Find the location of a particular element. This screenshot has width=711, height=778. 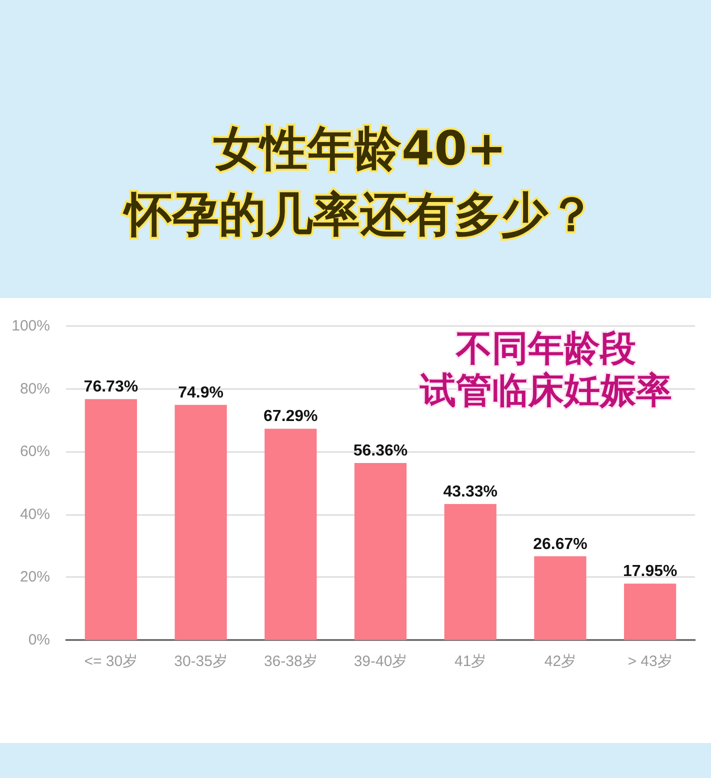

data-label: 43.33% is located at coordinates (470, 491).